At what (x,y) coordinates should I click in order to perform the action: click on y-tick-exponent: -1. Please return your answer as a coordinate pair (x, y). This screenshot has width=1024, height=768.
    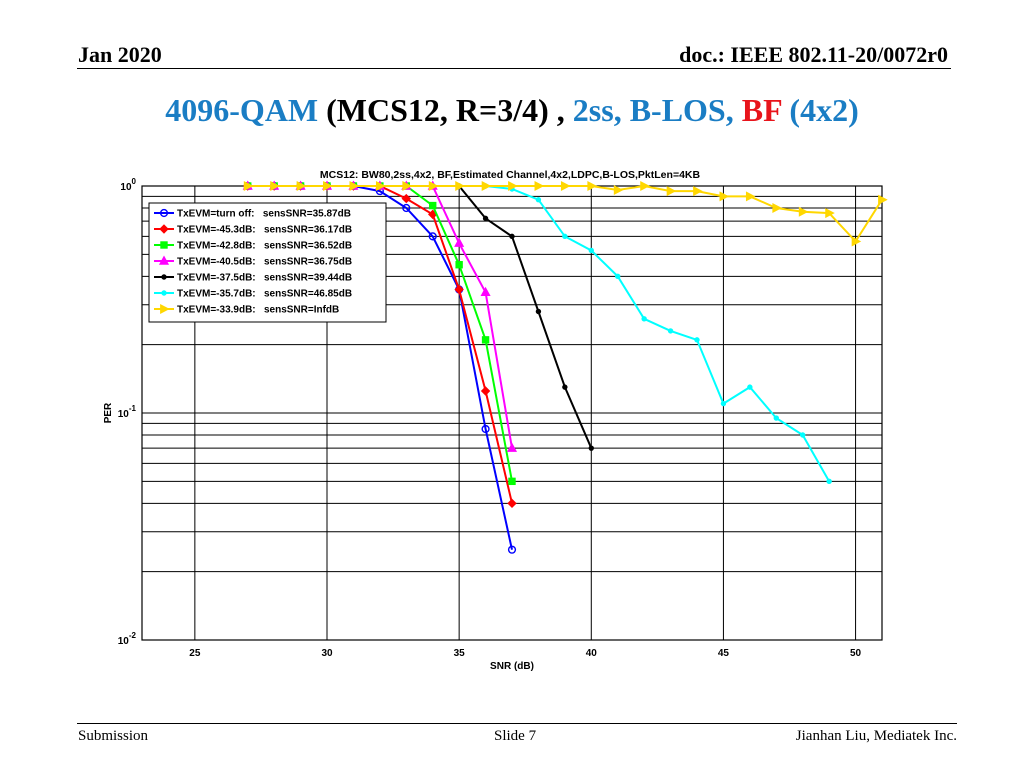
    Looking at the image, I should click on (133, 408).